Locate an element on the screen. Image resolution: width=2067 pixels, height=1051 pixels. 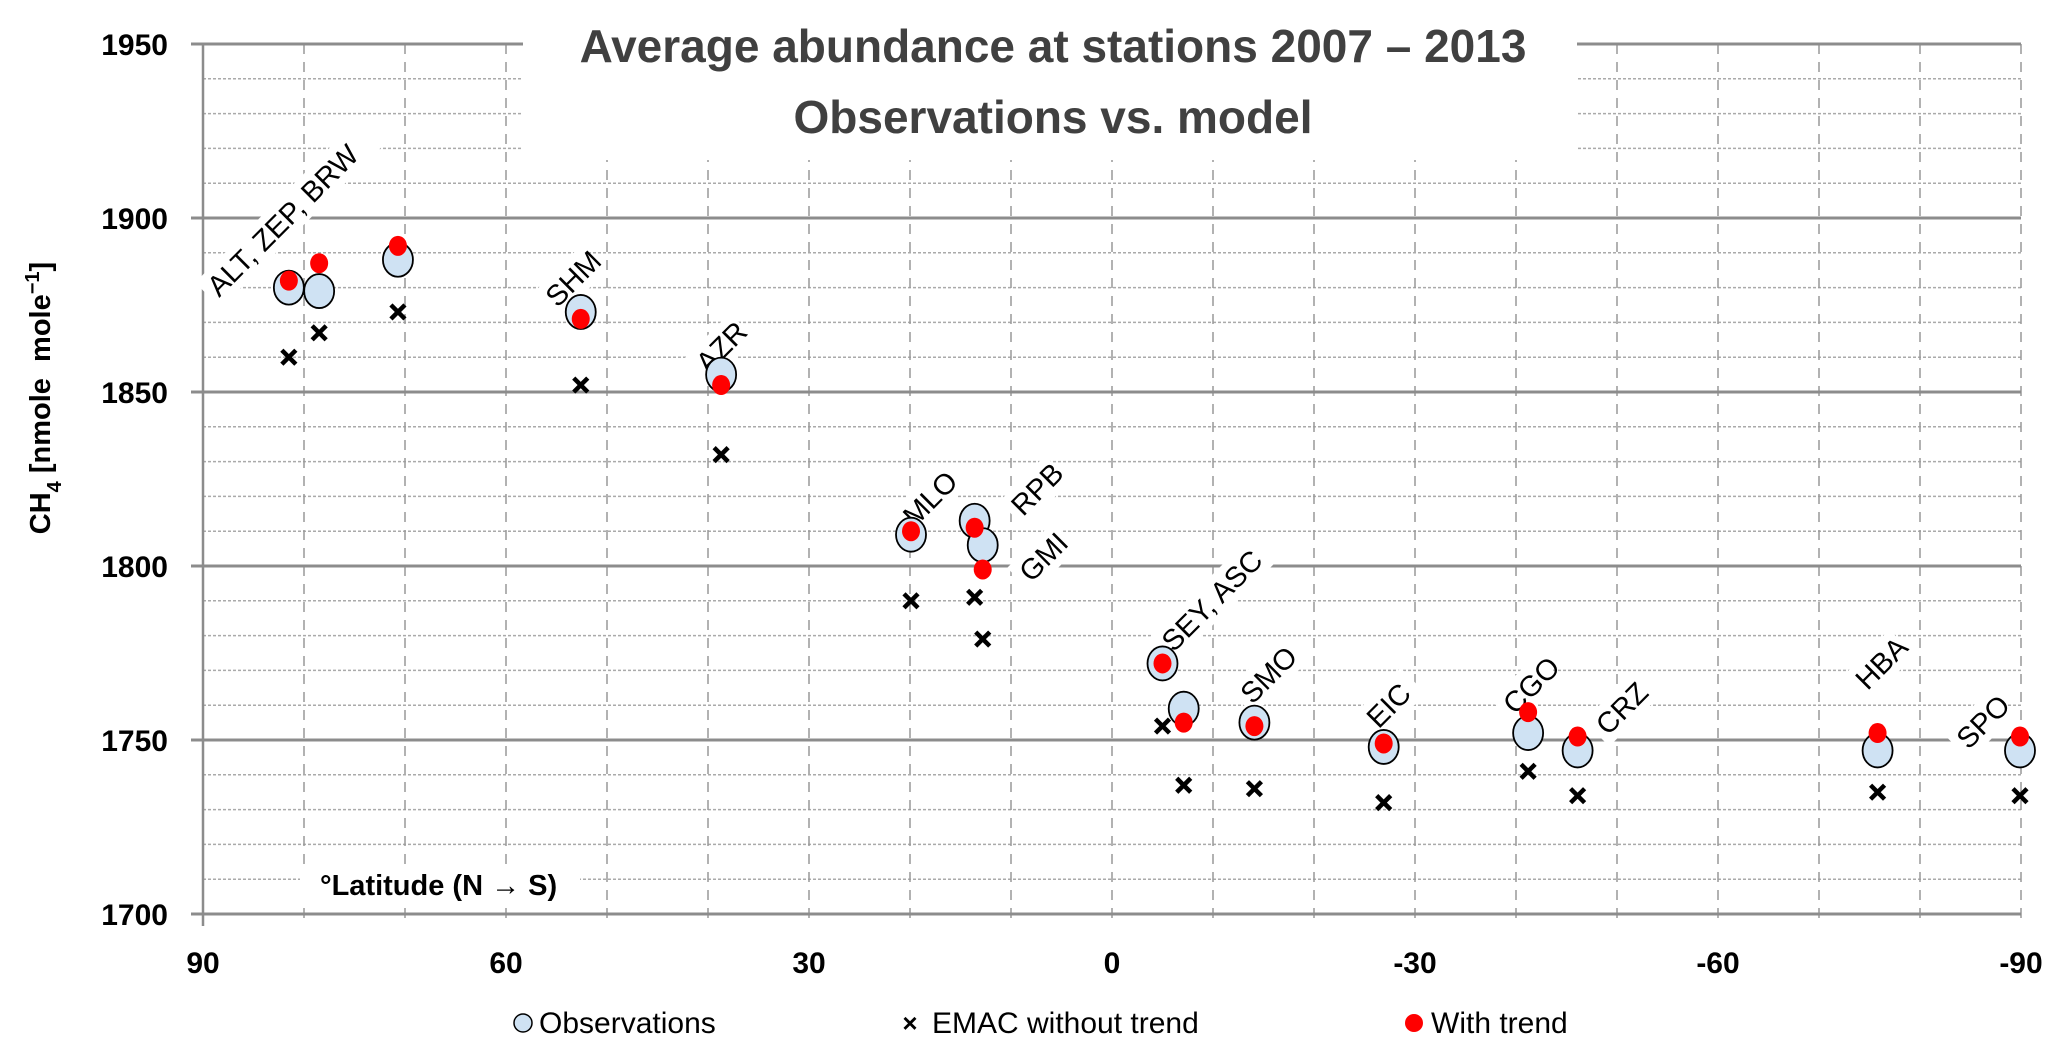
y-tick-label: 1850 is located at coordinates (134, 393).